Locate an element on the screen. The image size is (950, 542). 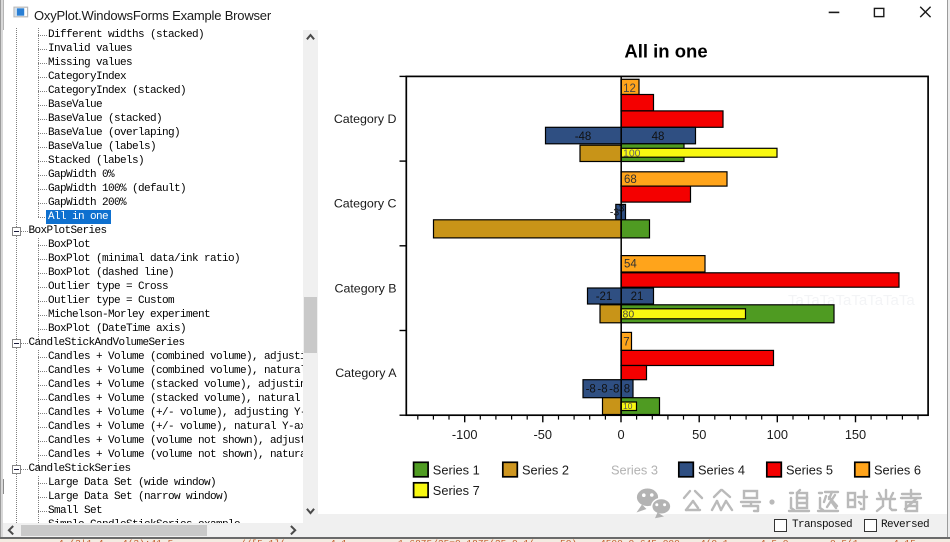
svg-text: Category A is located at coordinates (366, 373).